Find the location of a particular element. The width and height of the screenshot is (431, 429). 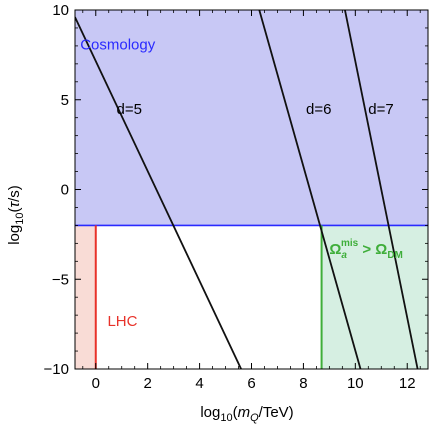

dm-omega-label: Ωamis > ΩDM is located at coordinates (366, 249).